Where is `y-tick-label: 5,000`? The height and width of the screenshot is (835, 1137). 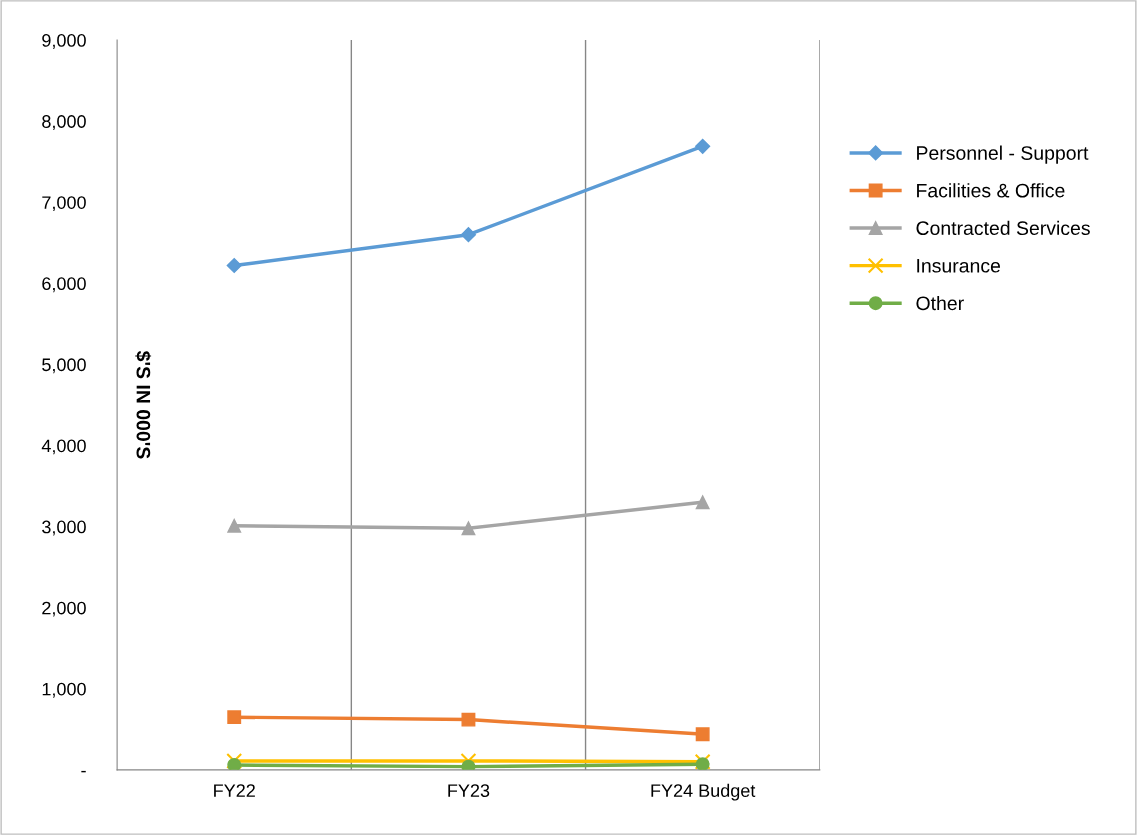
y-tick-label: 5,000 is located at coordinates (64, 366).